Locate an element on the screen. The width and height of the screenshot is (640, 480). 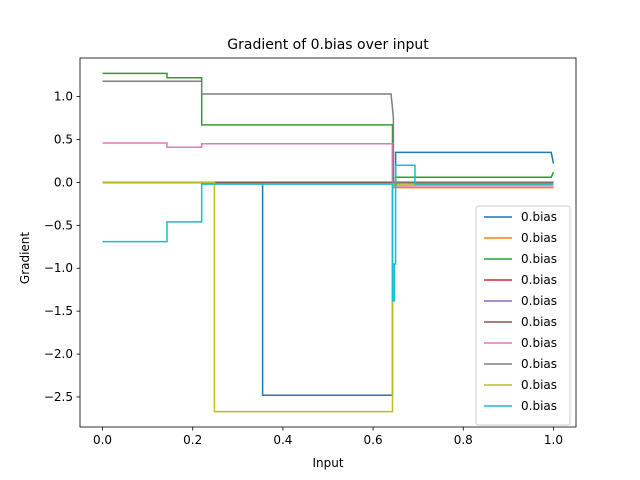
legend-box is located at coordinates (523, 315).